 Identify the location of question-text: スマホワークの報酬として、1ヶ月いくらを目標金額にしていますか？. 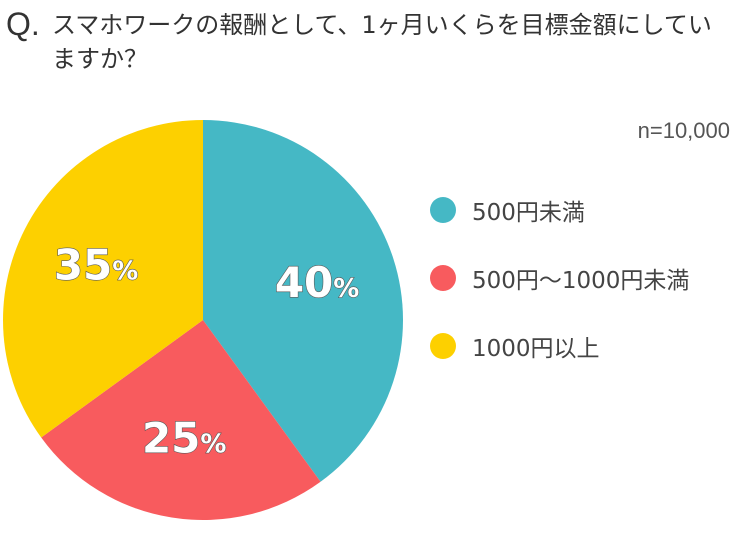
(382, 42).